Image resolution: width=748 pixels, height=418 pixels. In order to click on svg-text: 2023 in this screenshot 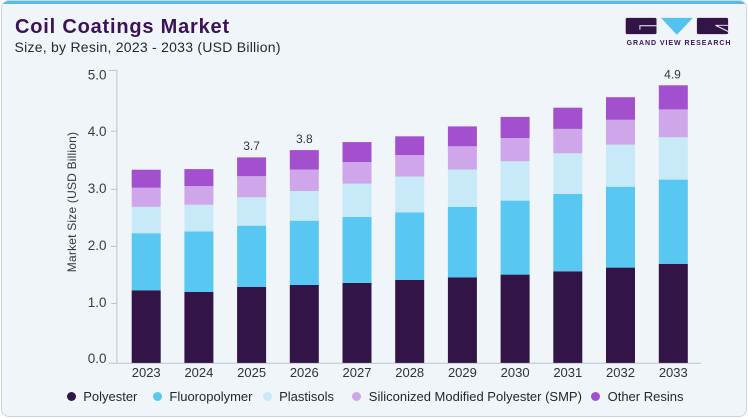, I will do `click(146, 372)`.